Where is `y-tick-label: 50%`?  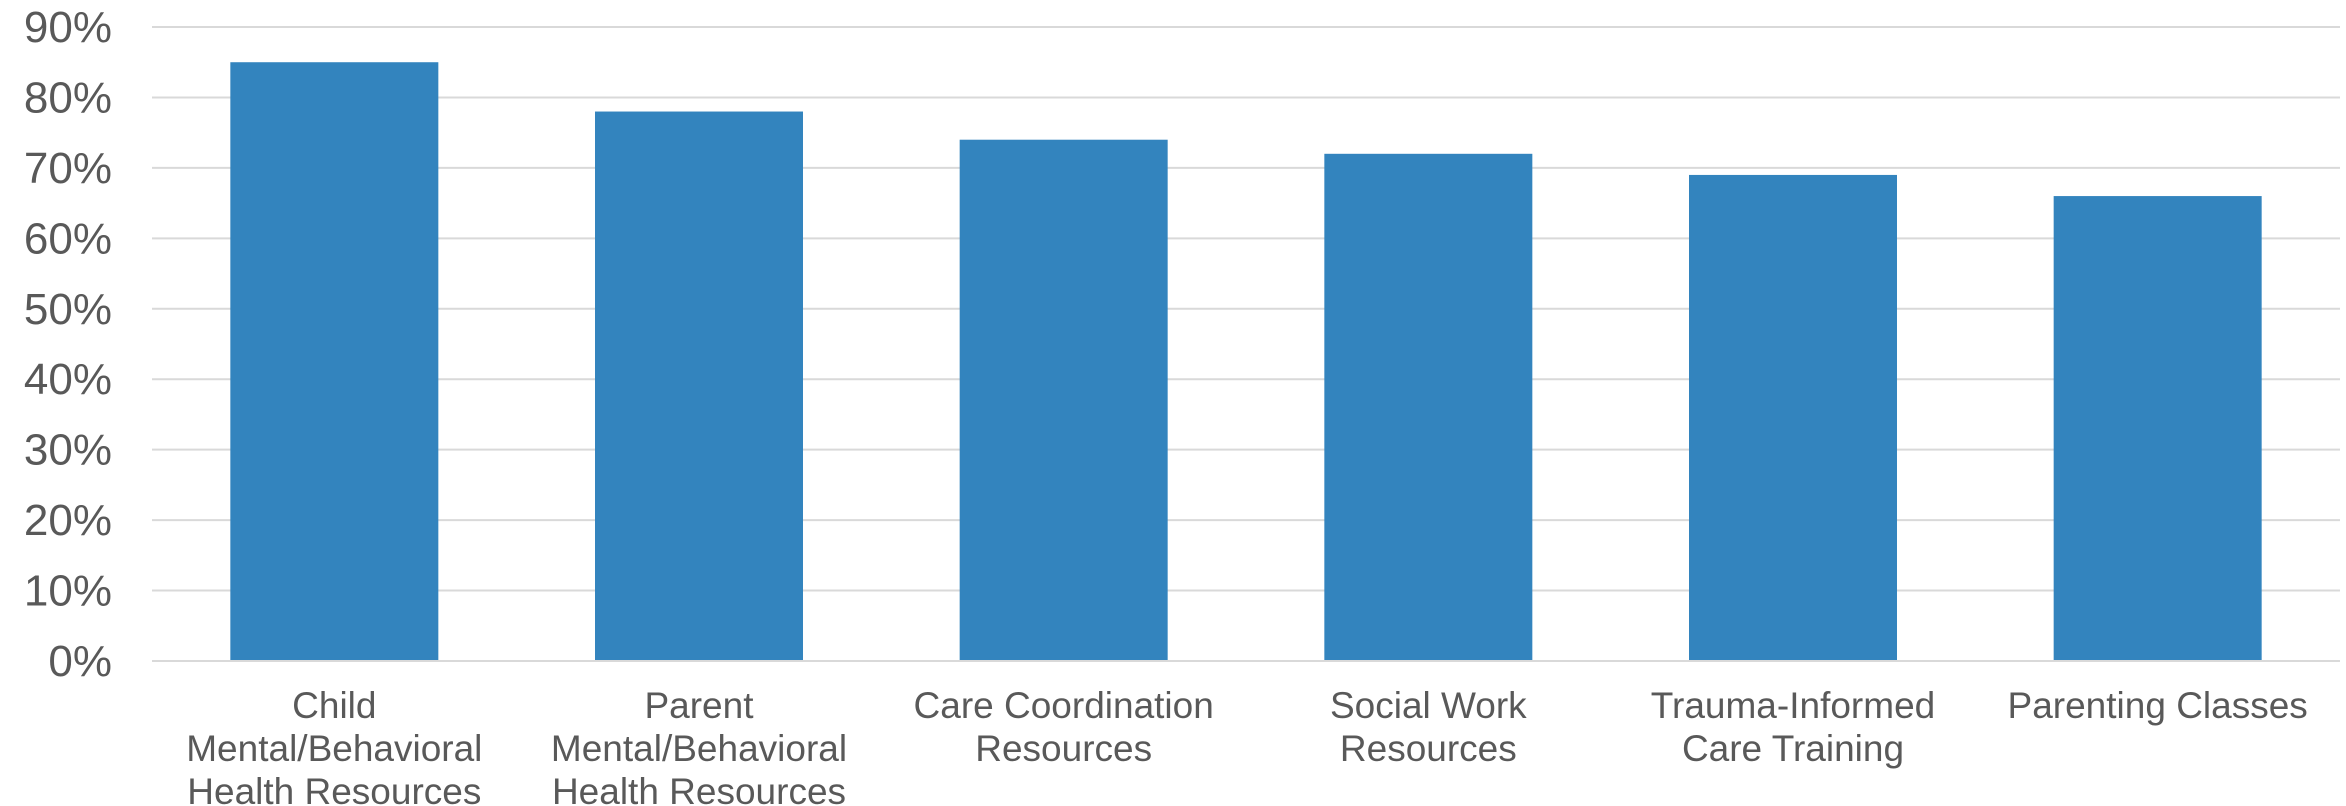 y-tick-label: 50% is located at coordinates (68, 309).